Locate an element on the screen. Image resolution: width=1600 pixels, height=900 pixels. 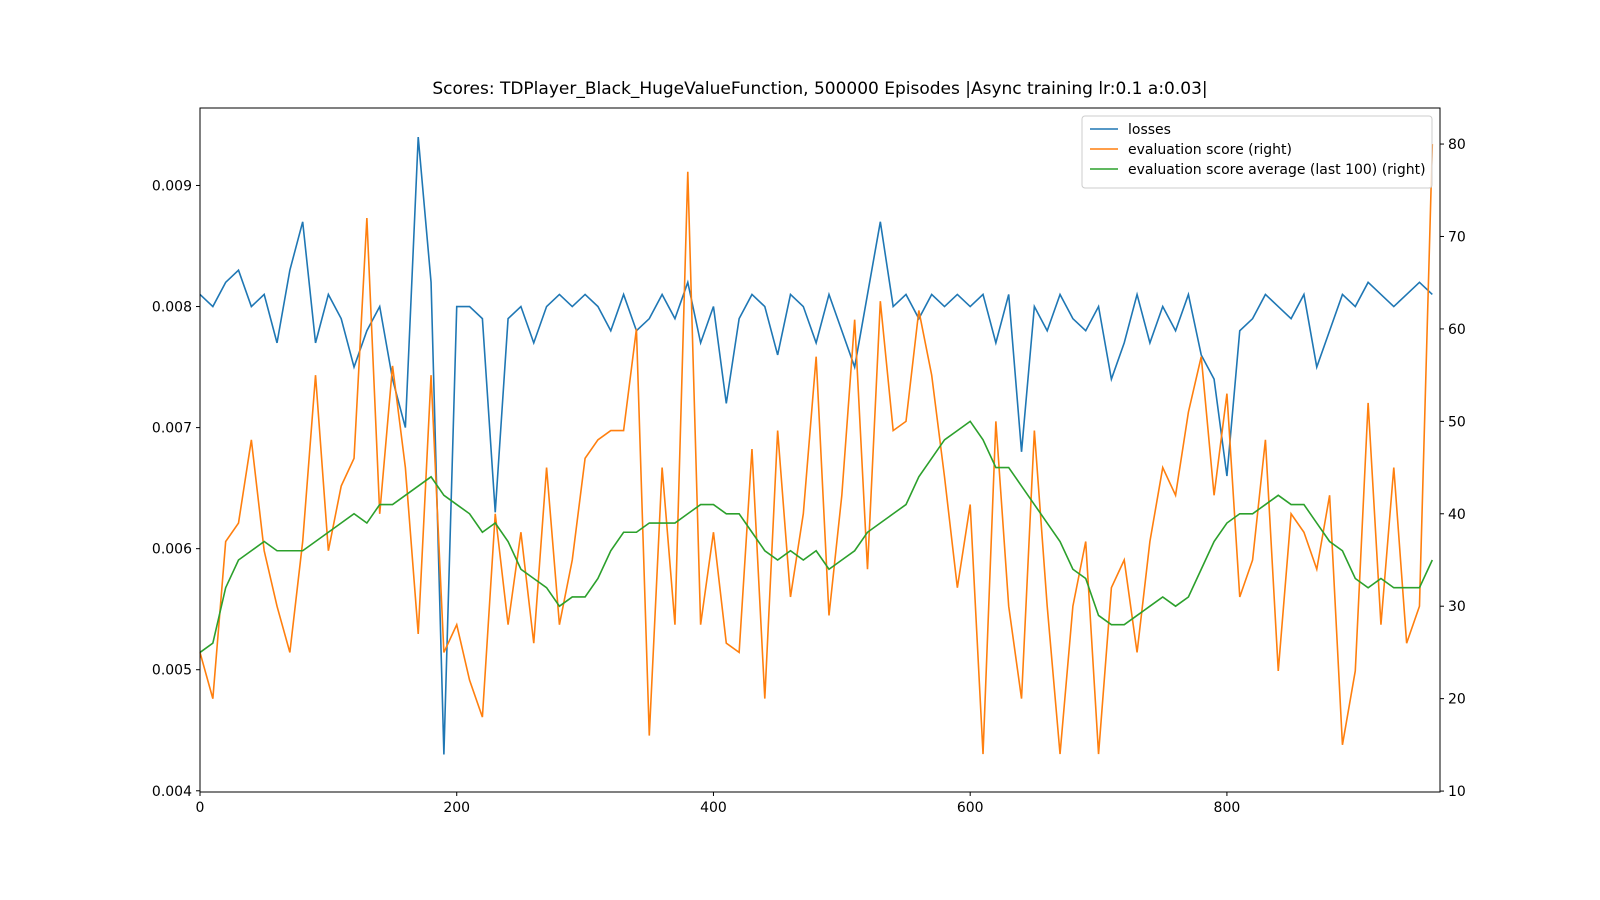
legend-box is located at coordinates (1257, 152).